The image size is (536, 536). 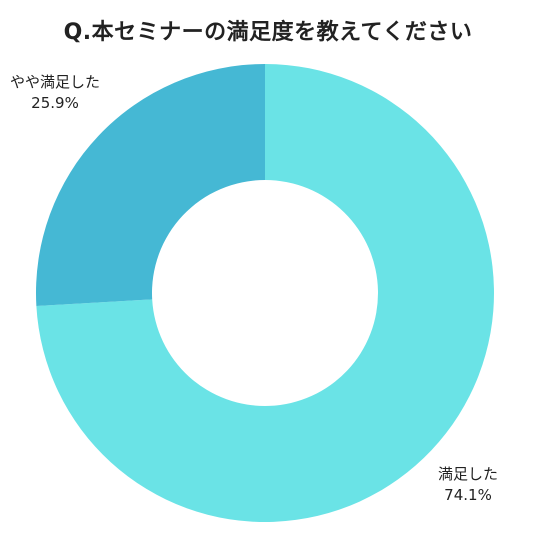 I want to click on chart-title: Q.本セミナーの満足度を教えてください, so click(x=268, y=32).